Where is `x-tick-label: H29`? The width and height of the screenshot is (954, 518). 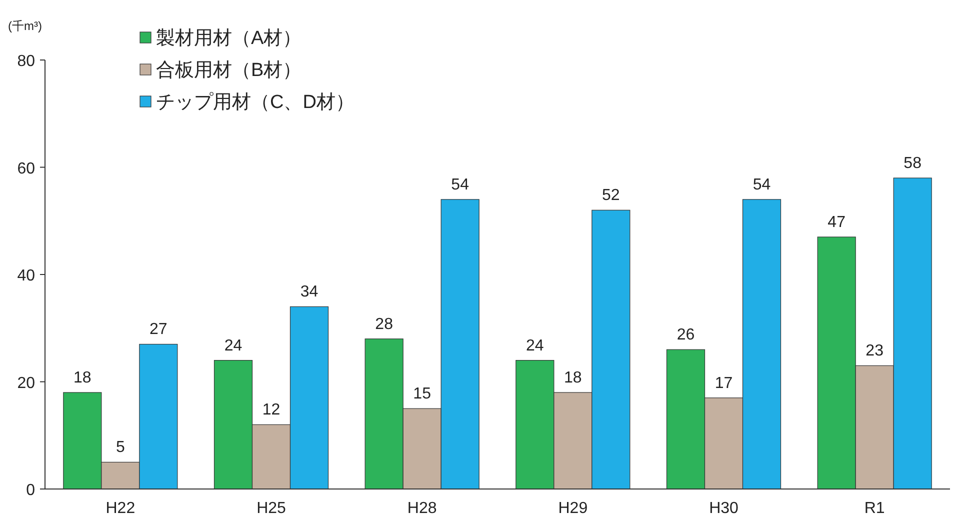
x-tick-label: H29 is located at coordinates (573, 508).